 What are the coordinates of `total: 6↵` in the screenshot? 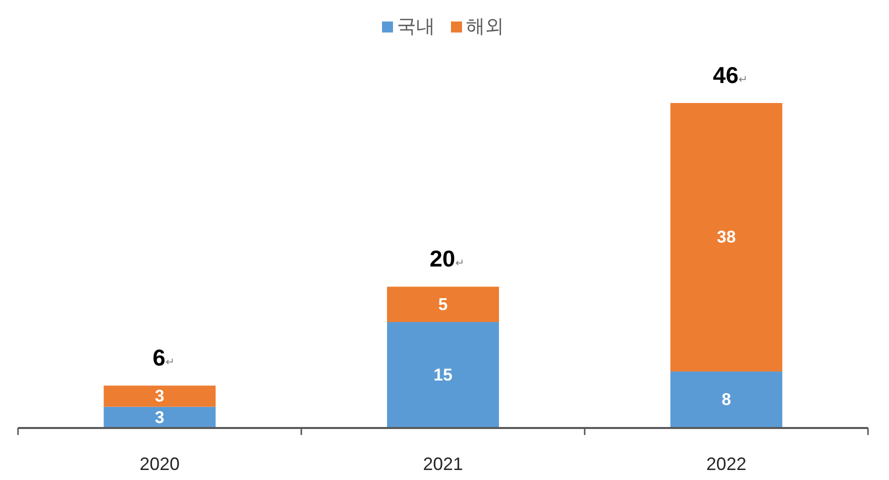 It's located at (163, 357).